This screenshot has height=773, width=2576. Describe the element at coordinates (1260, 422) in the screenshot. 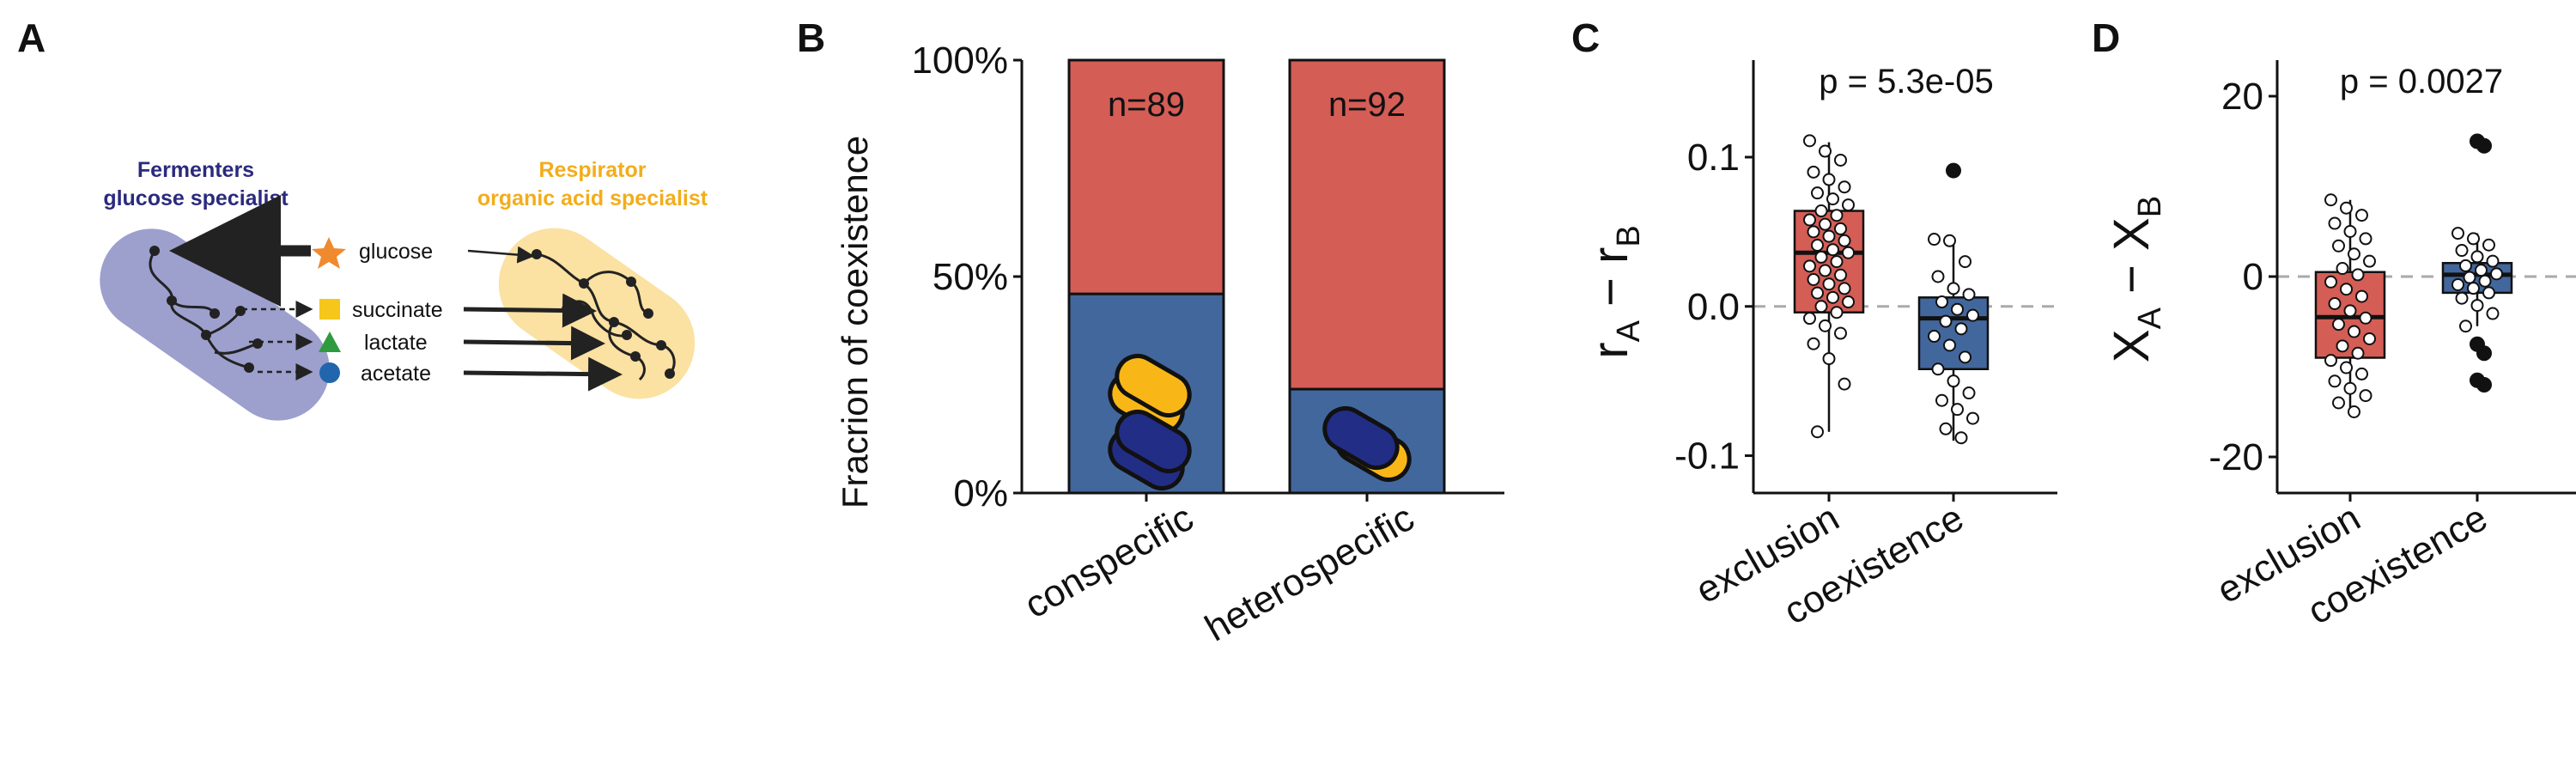

I see `cell-pair-icons` at that location.